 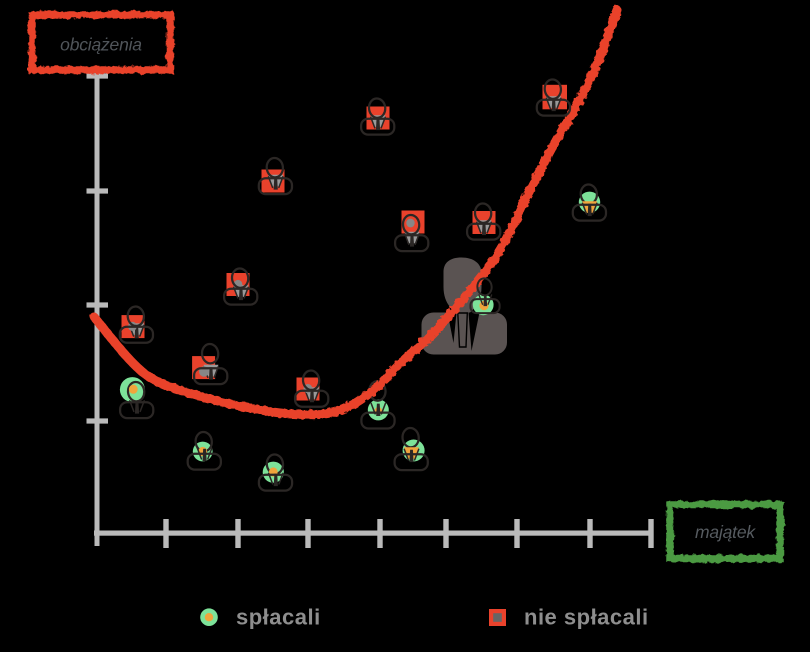 What do you see at coordinates (101, 45) in the screenshot?
I see `svg-text: obciążenia` at bounding box center [101, 45].